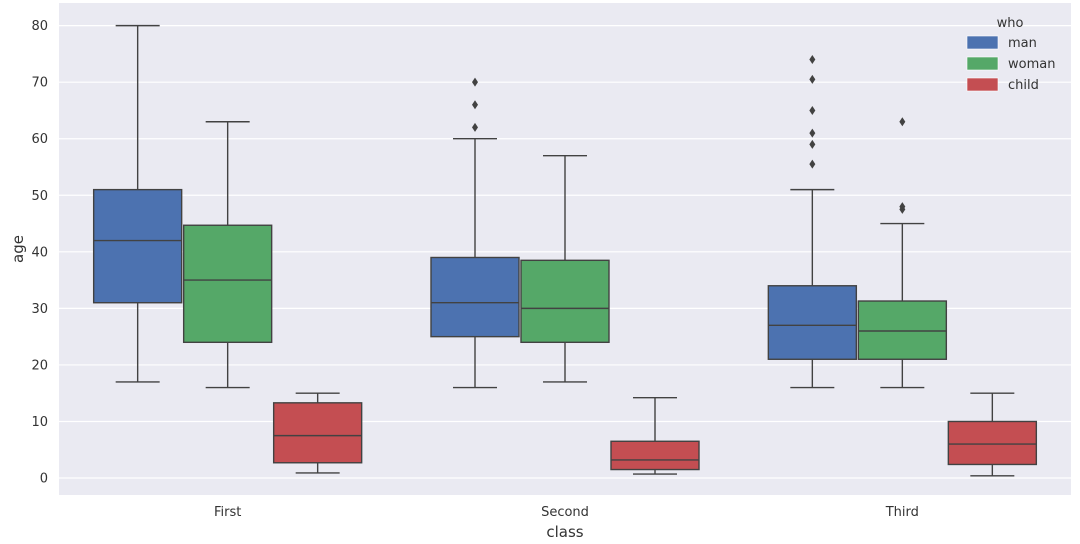  I want to click on x-tick-labels: First Second Third, so click(566, 512).